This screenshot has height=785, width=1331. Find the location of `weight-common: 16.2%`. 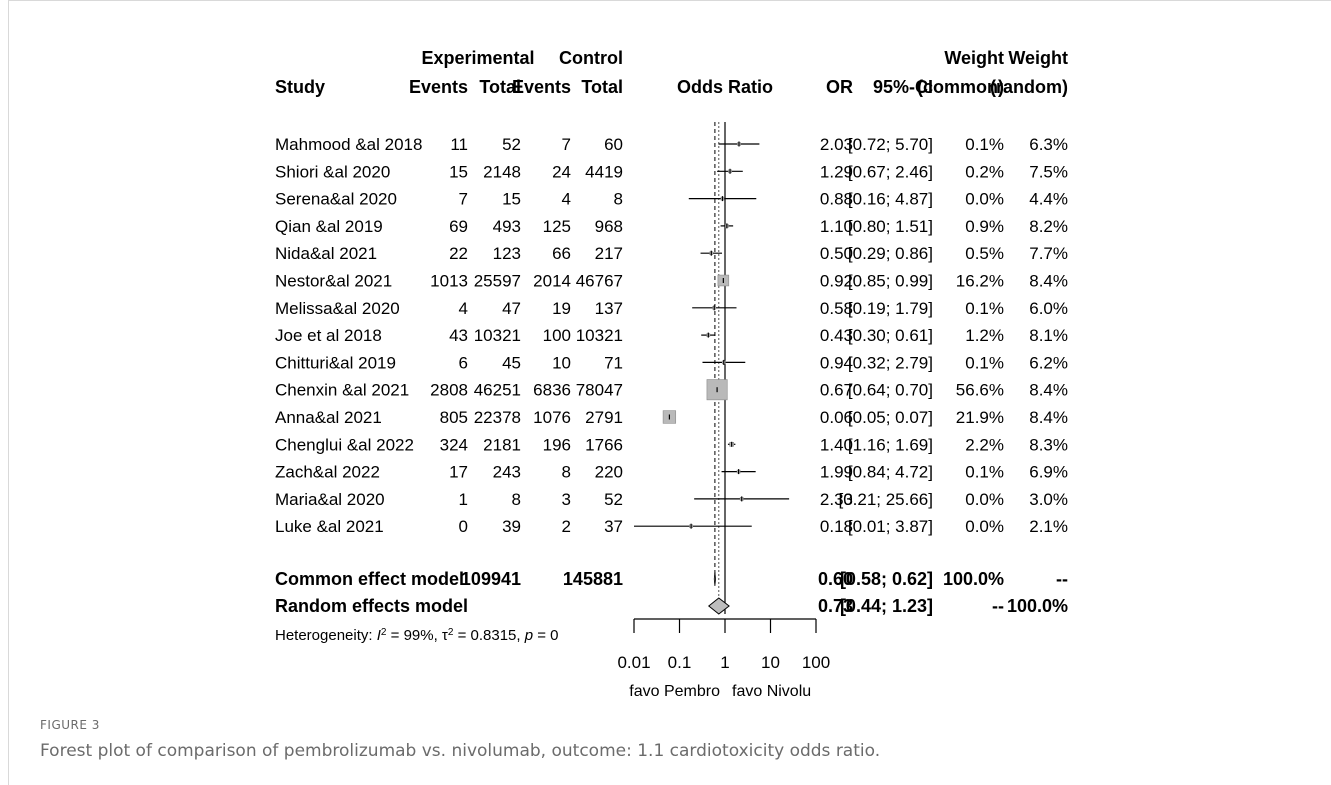

weight-common: 16.2% is located at coordinates (980, 281).